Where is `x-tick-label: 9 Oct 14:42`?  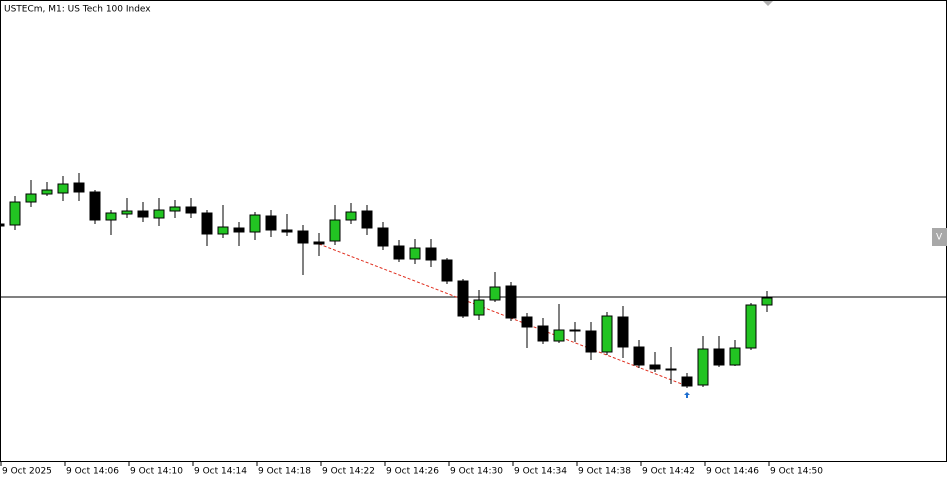 x-tick-label: 9 Oct 14:42 is located at coordinates (668, 472).